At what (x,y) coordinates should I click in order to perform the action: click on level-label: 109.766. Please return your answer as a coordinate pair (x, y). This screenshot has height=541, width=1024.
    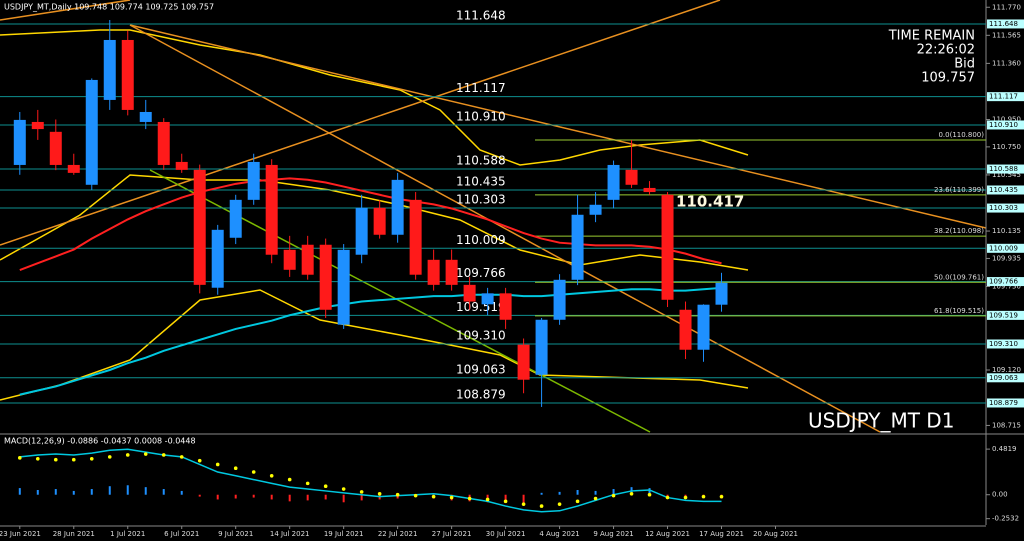
    Looking at the image, I should click on (481, 273).